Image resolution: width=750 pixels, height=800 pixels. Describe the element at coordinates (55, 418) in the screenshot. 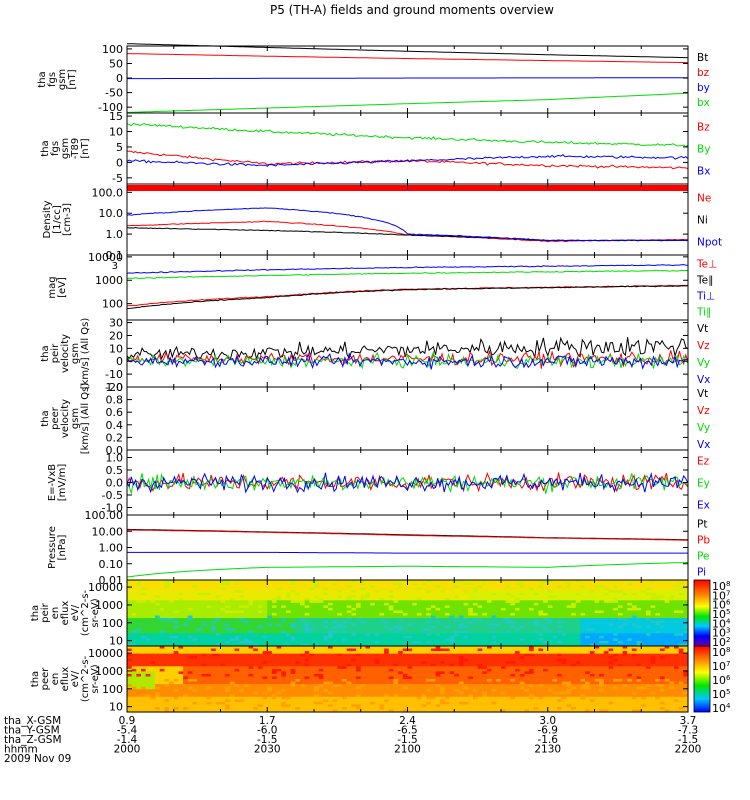

I see `y-axis-label: peer` at that location.